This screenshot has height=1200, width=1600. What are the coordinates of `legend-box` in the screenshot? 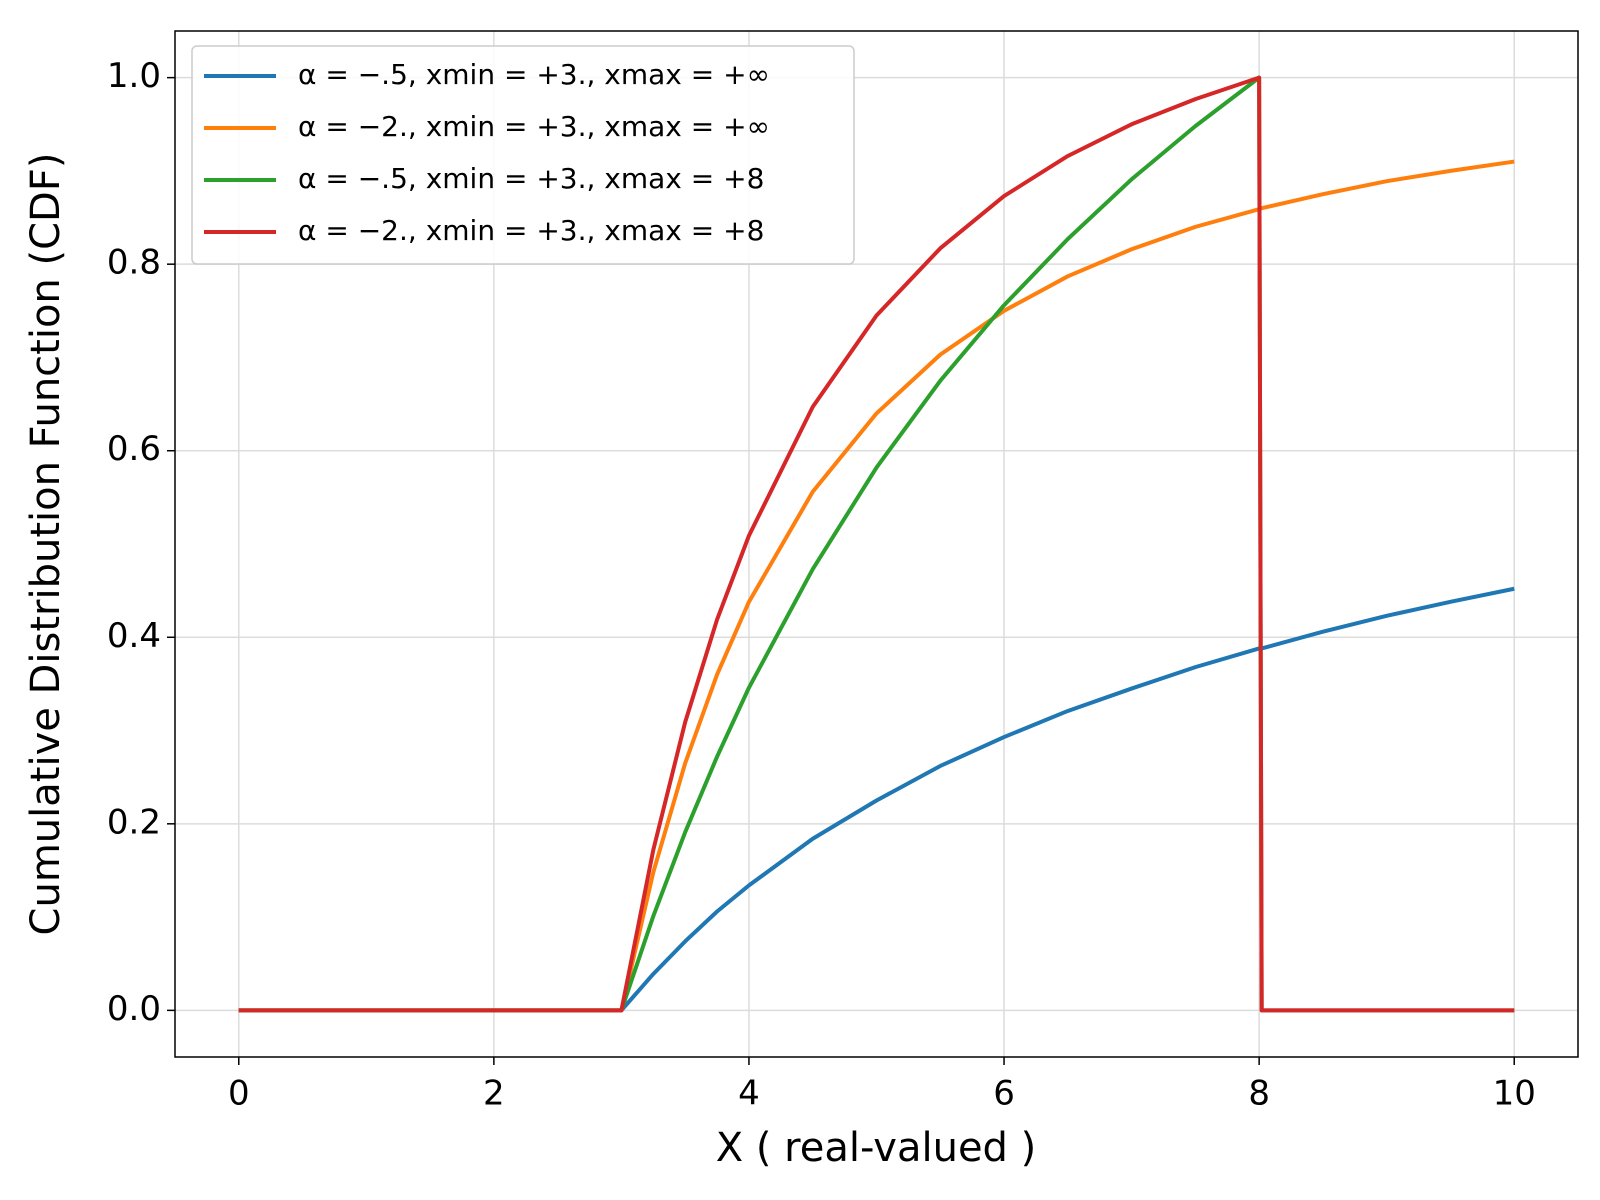 It's located at (523, 155).